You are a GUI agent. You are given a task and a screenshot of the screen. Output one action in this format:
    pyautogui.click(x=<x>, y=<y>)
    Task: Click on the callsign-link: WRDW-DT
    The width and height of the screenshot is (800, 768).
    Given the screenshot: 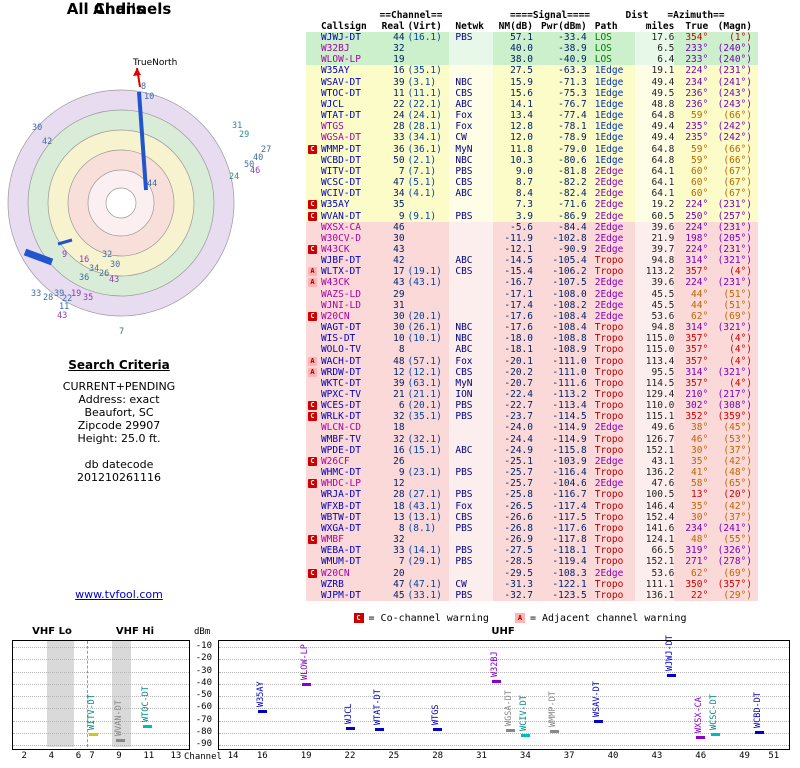 What is the action you would take?
    pyautogui.click(x=340, y=372)
    